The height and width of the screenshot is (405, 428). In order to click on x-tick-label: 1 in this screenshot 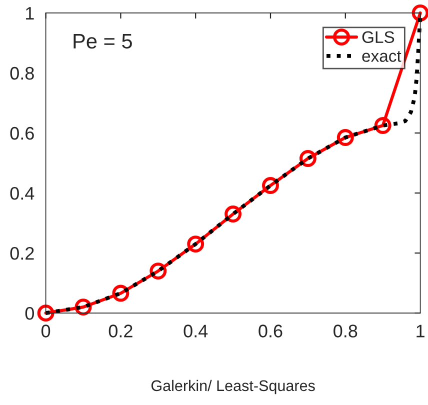, I will do `click(420, 331)`.